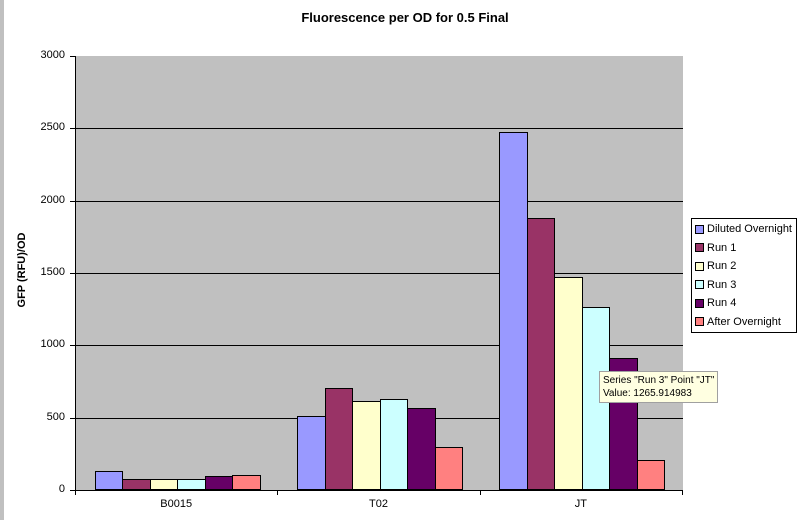  Describe the element at coordinates (405, 17) in the screenshot. I see `chart-title: Fluorescence per OD for 0.5 Final` at that location.